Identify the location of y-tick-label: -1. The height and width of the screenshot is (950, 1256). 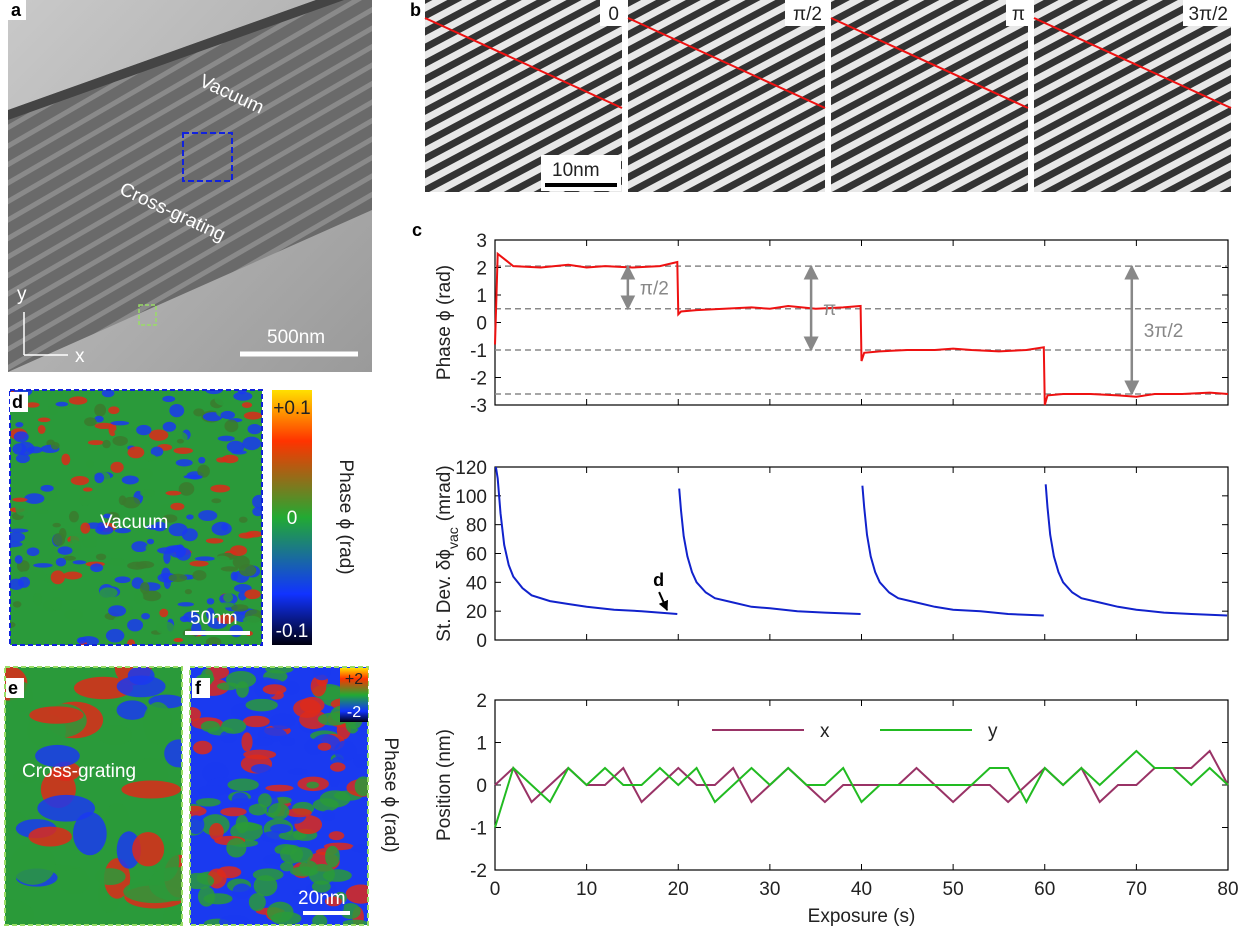
(478, 829).